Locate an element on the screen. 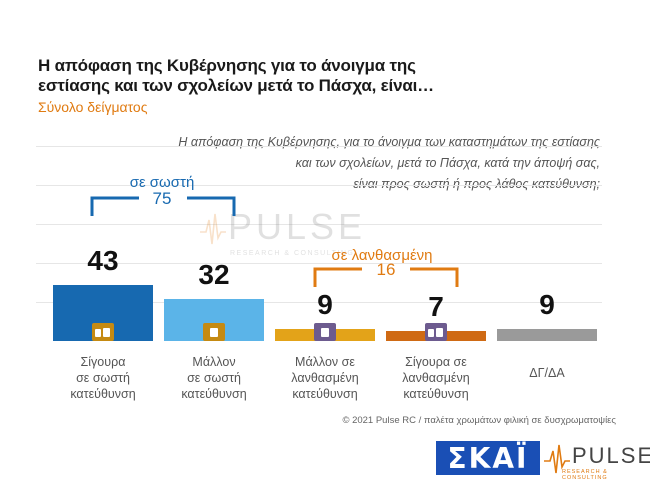  wrong-group-total: 16 is located at coordinates (386, 269).